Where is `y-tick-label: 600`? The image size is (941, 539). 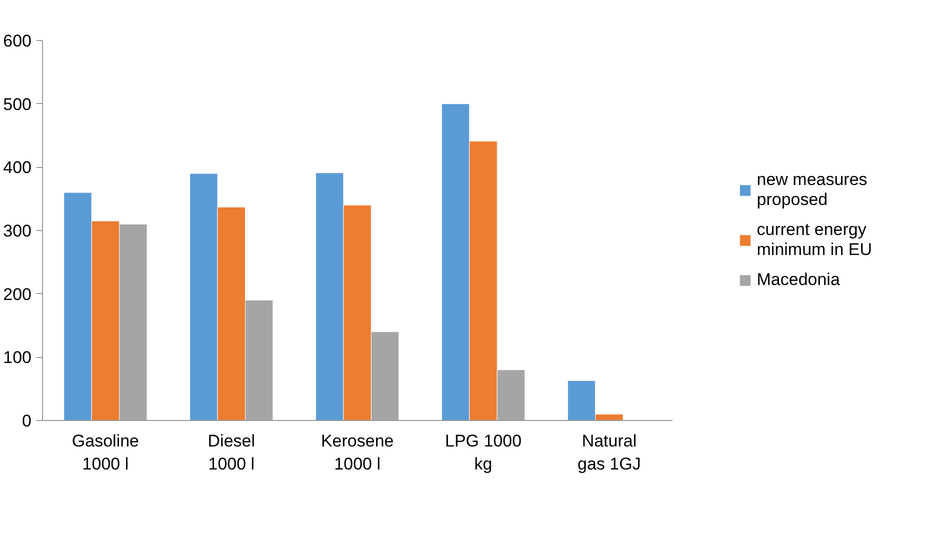 y-tick-label: 600 is located at coordinates (17, 41).